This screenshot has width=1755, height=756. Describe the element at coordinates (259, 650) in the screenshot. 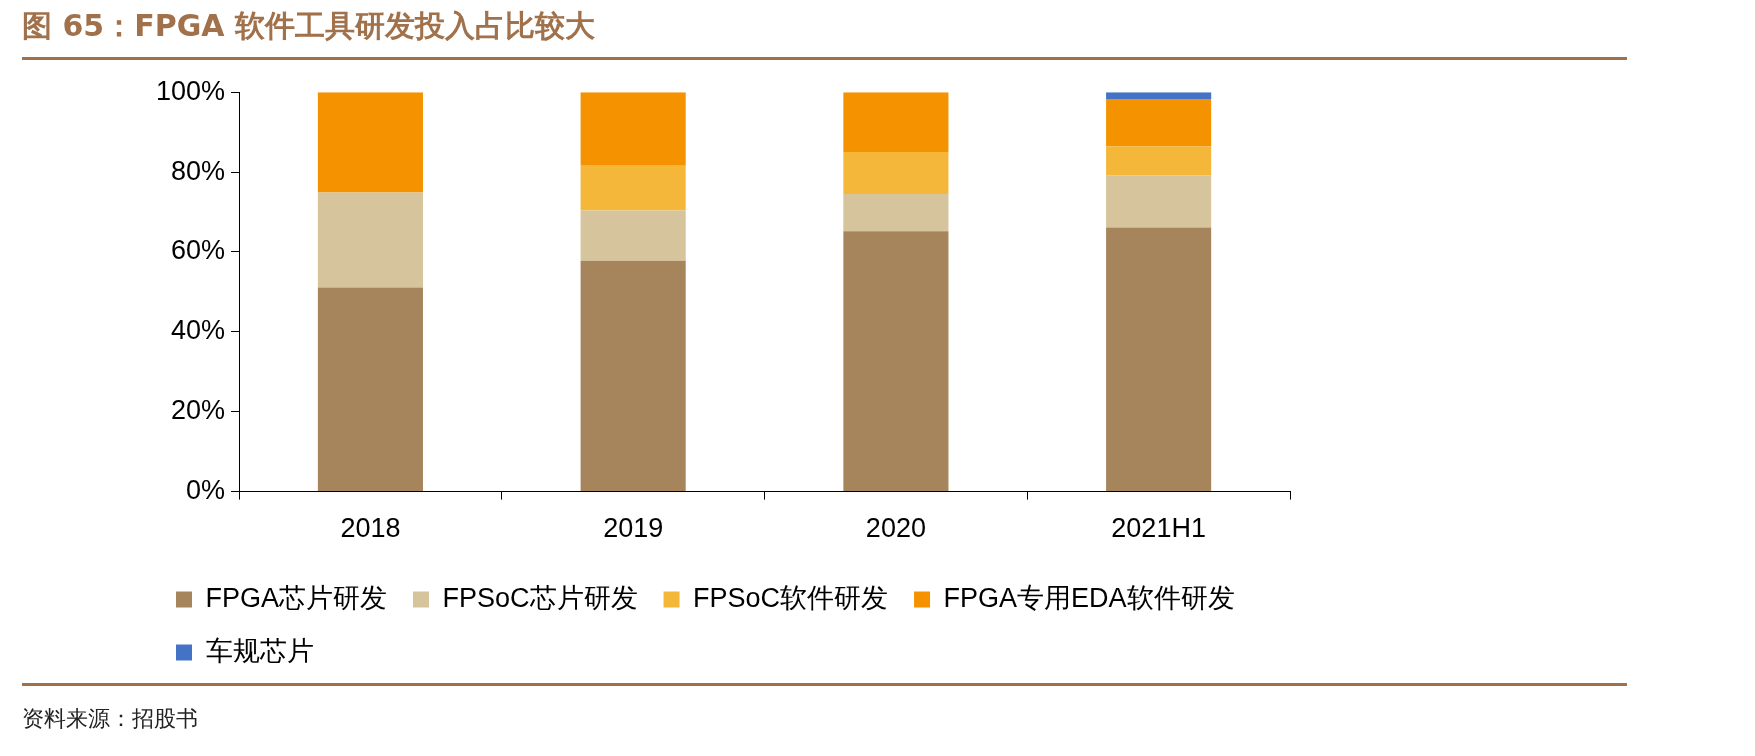

I see `legend-label: 车规芯片` at that location.